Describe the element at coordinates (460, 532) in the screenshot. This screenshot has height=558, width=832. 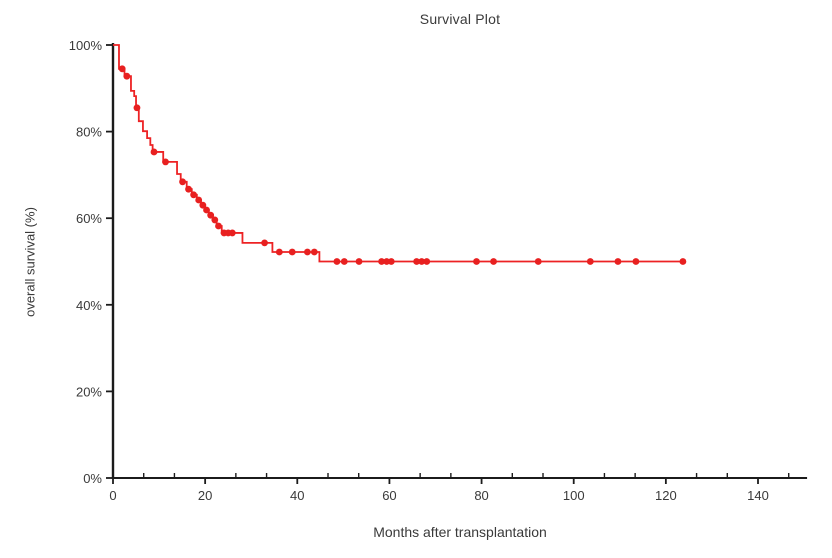
I see `x-axis-label: Months after transplantation` at that location.